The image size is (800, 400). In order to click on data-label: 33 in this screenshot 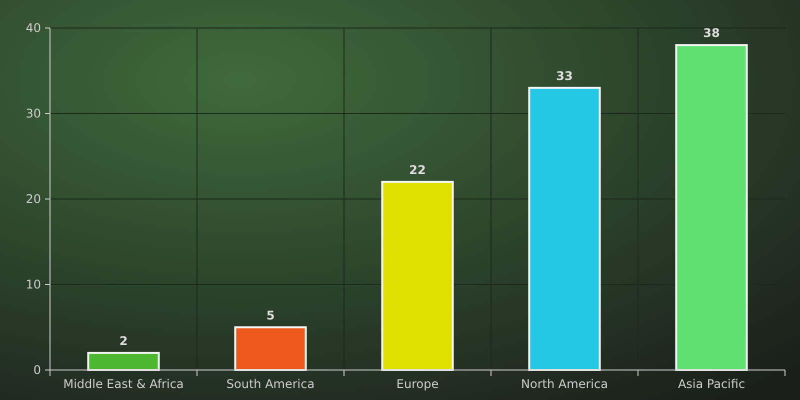, I will do `click(564, 75)`.